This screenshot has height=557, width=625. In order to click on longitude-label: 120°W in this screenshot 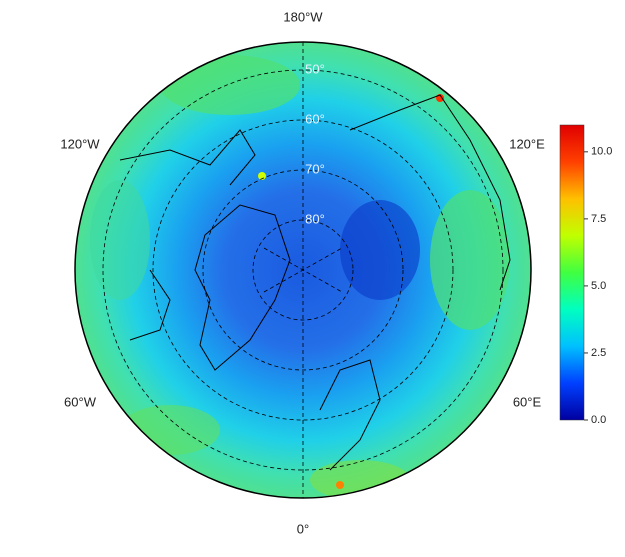, I will do `click(80, 143)`.